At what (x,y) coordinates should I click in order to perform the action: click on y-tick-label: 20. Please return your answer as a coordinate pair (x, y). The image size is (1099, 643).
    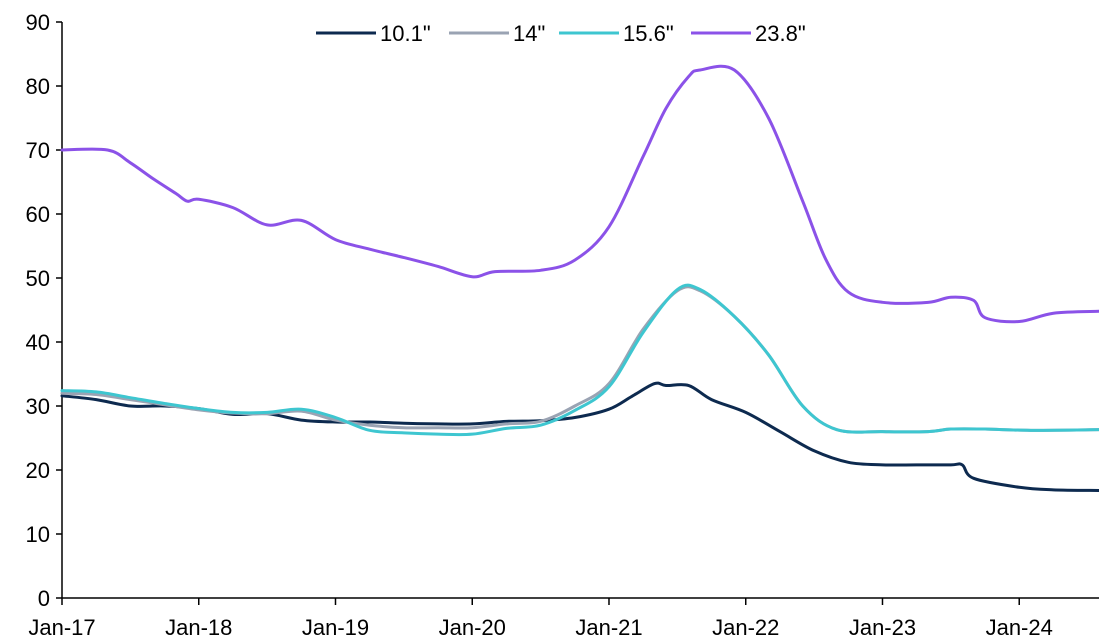
    Looking at the image, I should click on (38, 470).